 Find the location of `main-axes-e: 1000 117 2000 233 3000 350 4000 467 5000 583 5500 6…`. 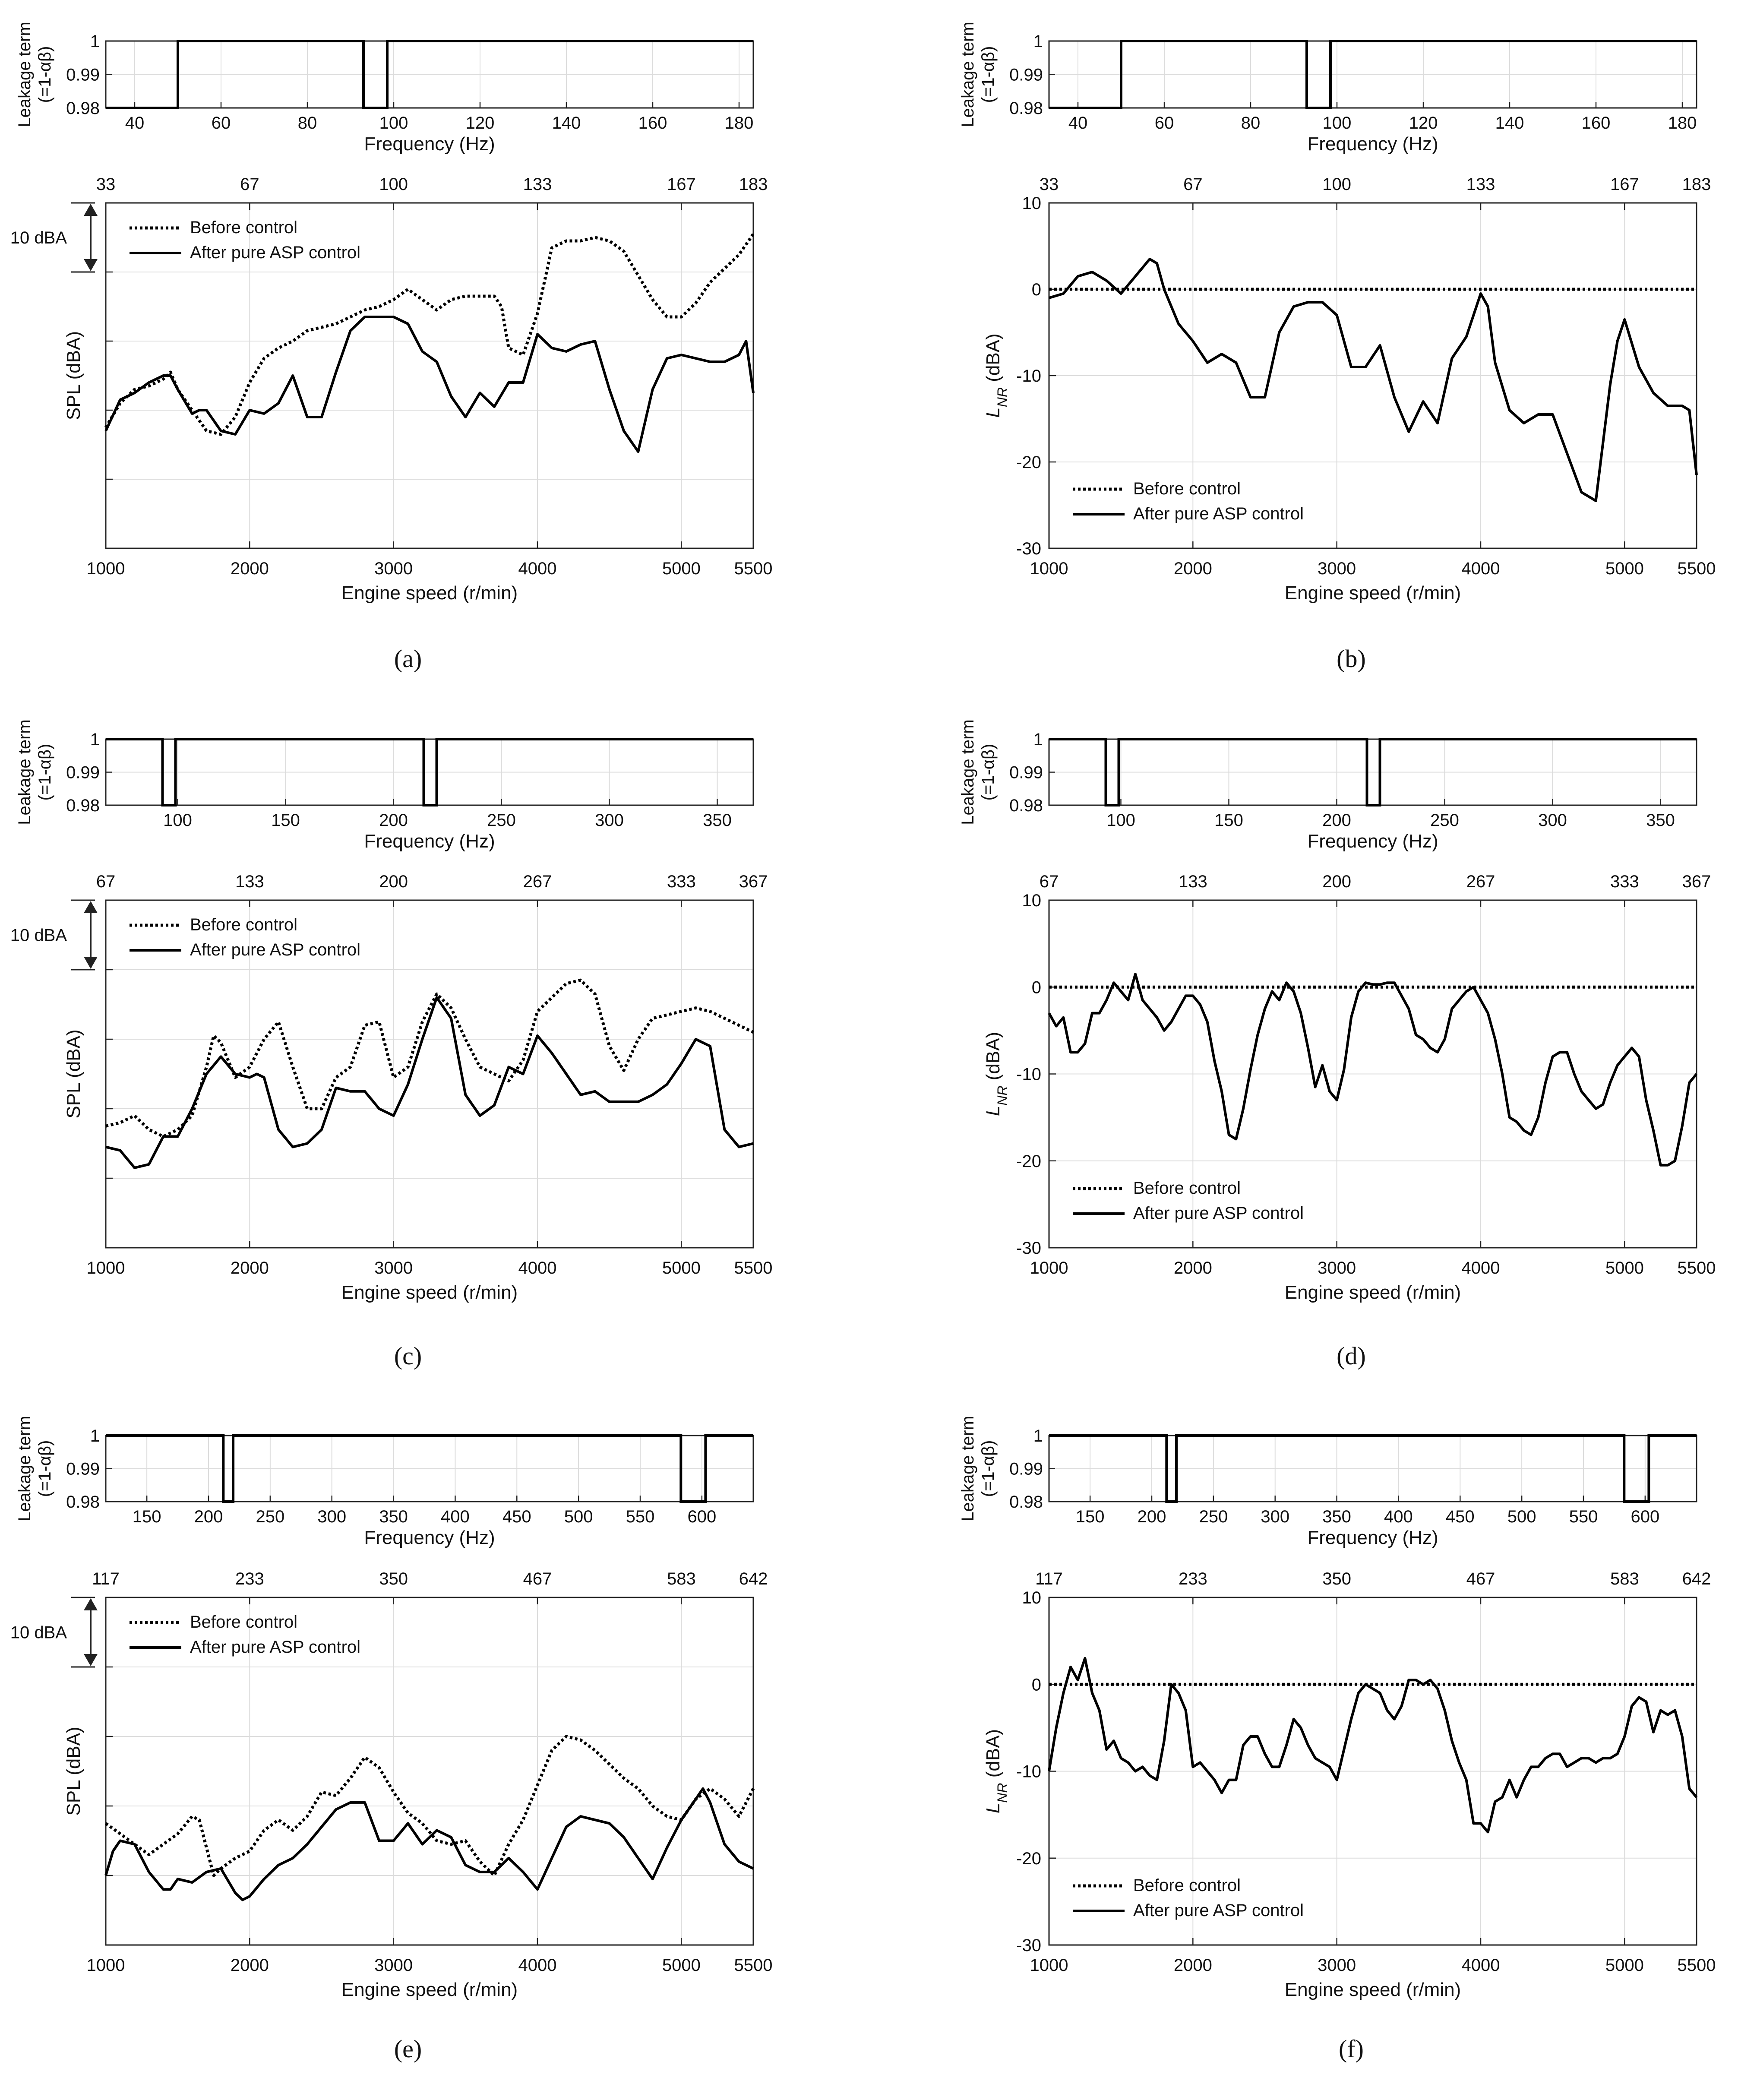

main-axes-e: 1000 117 2000 233 3000 350 4000 467 5000 583 5500 6… is located at coordinates (391, 1785).